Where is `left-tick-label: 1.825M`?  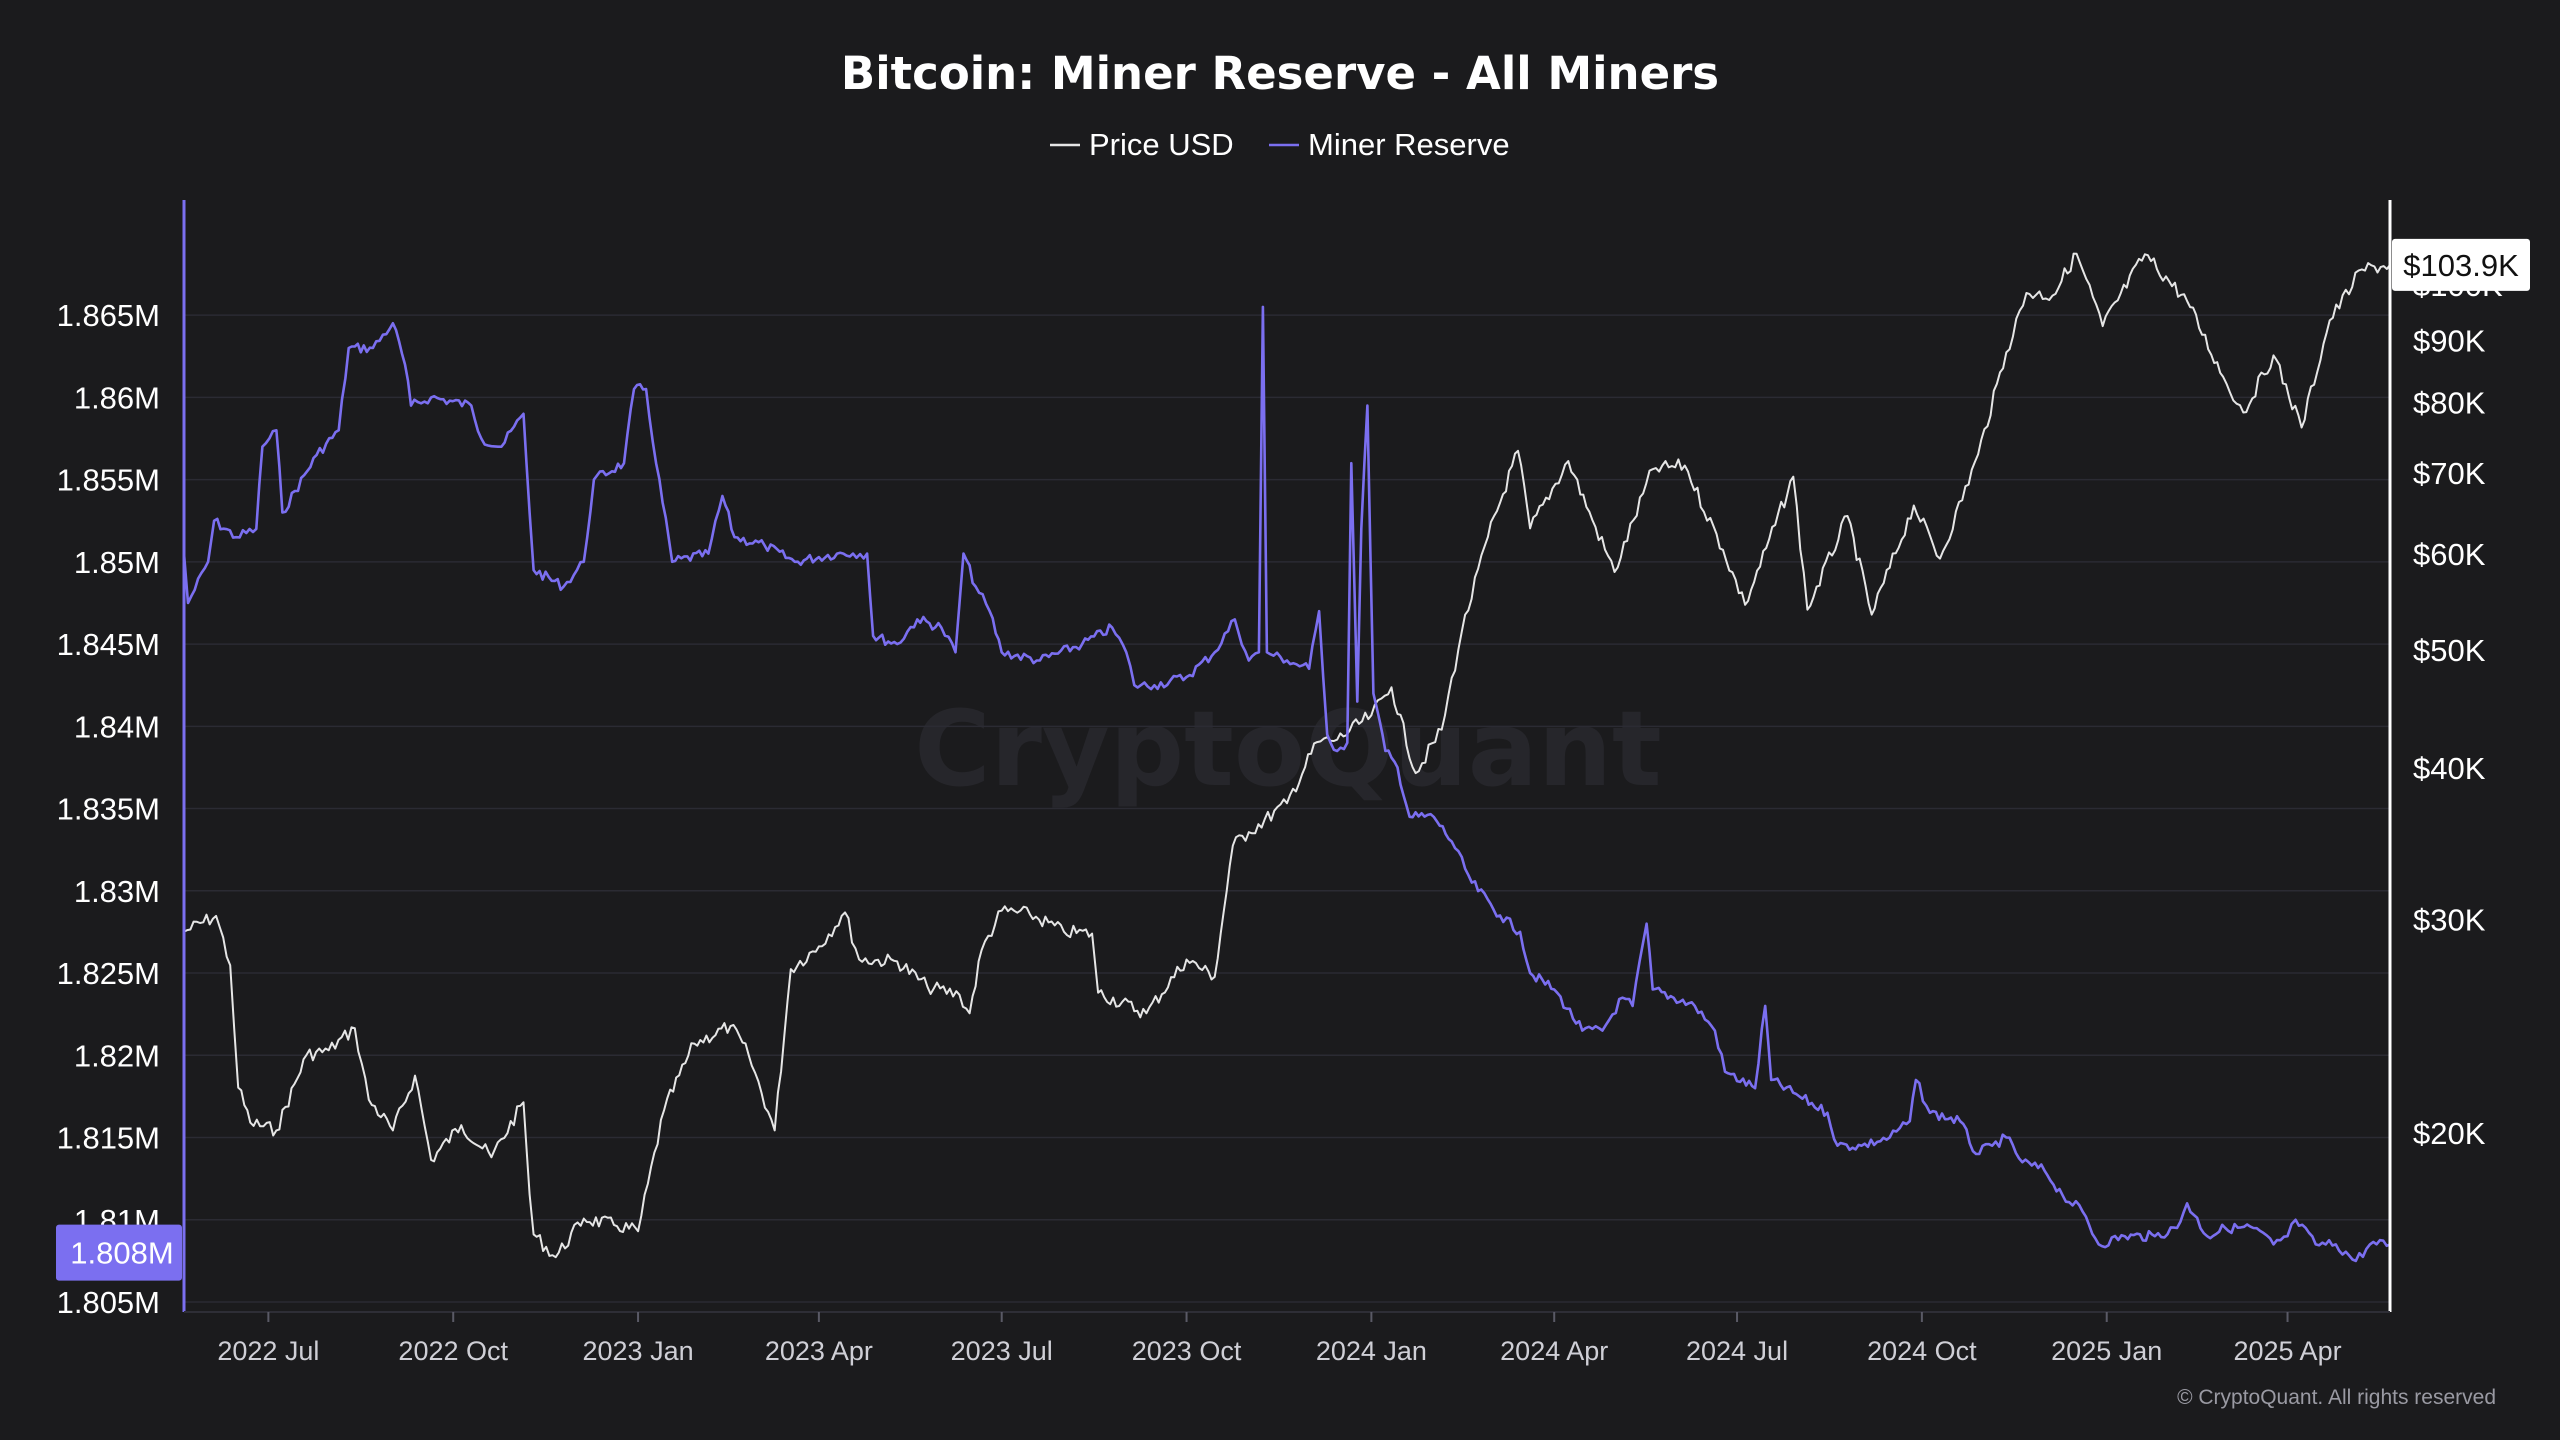
left-tick-label: 1.825M is located at coordinates (108, 973).